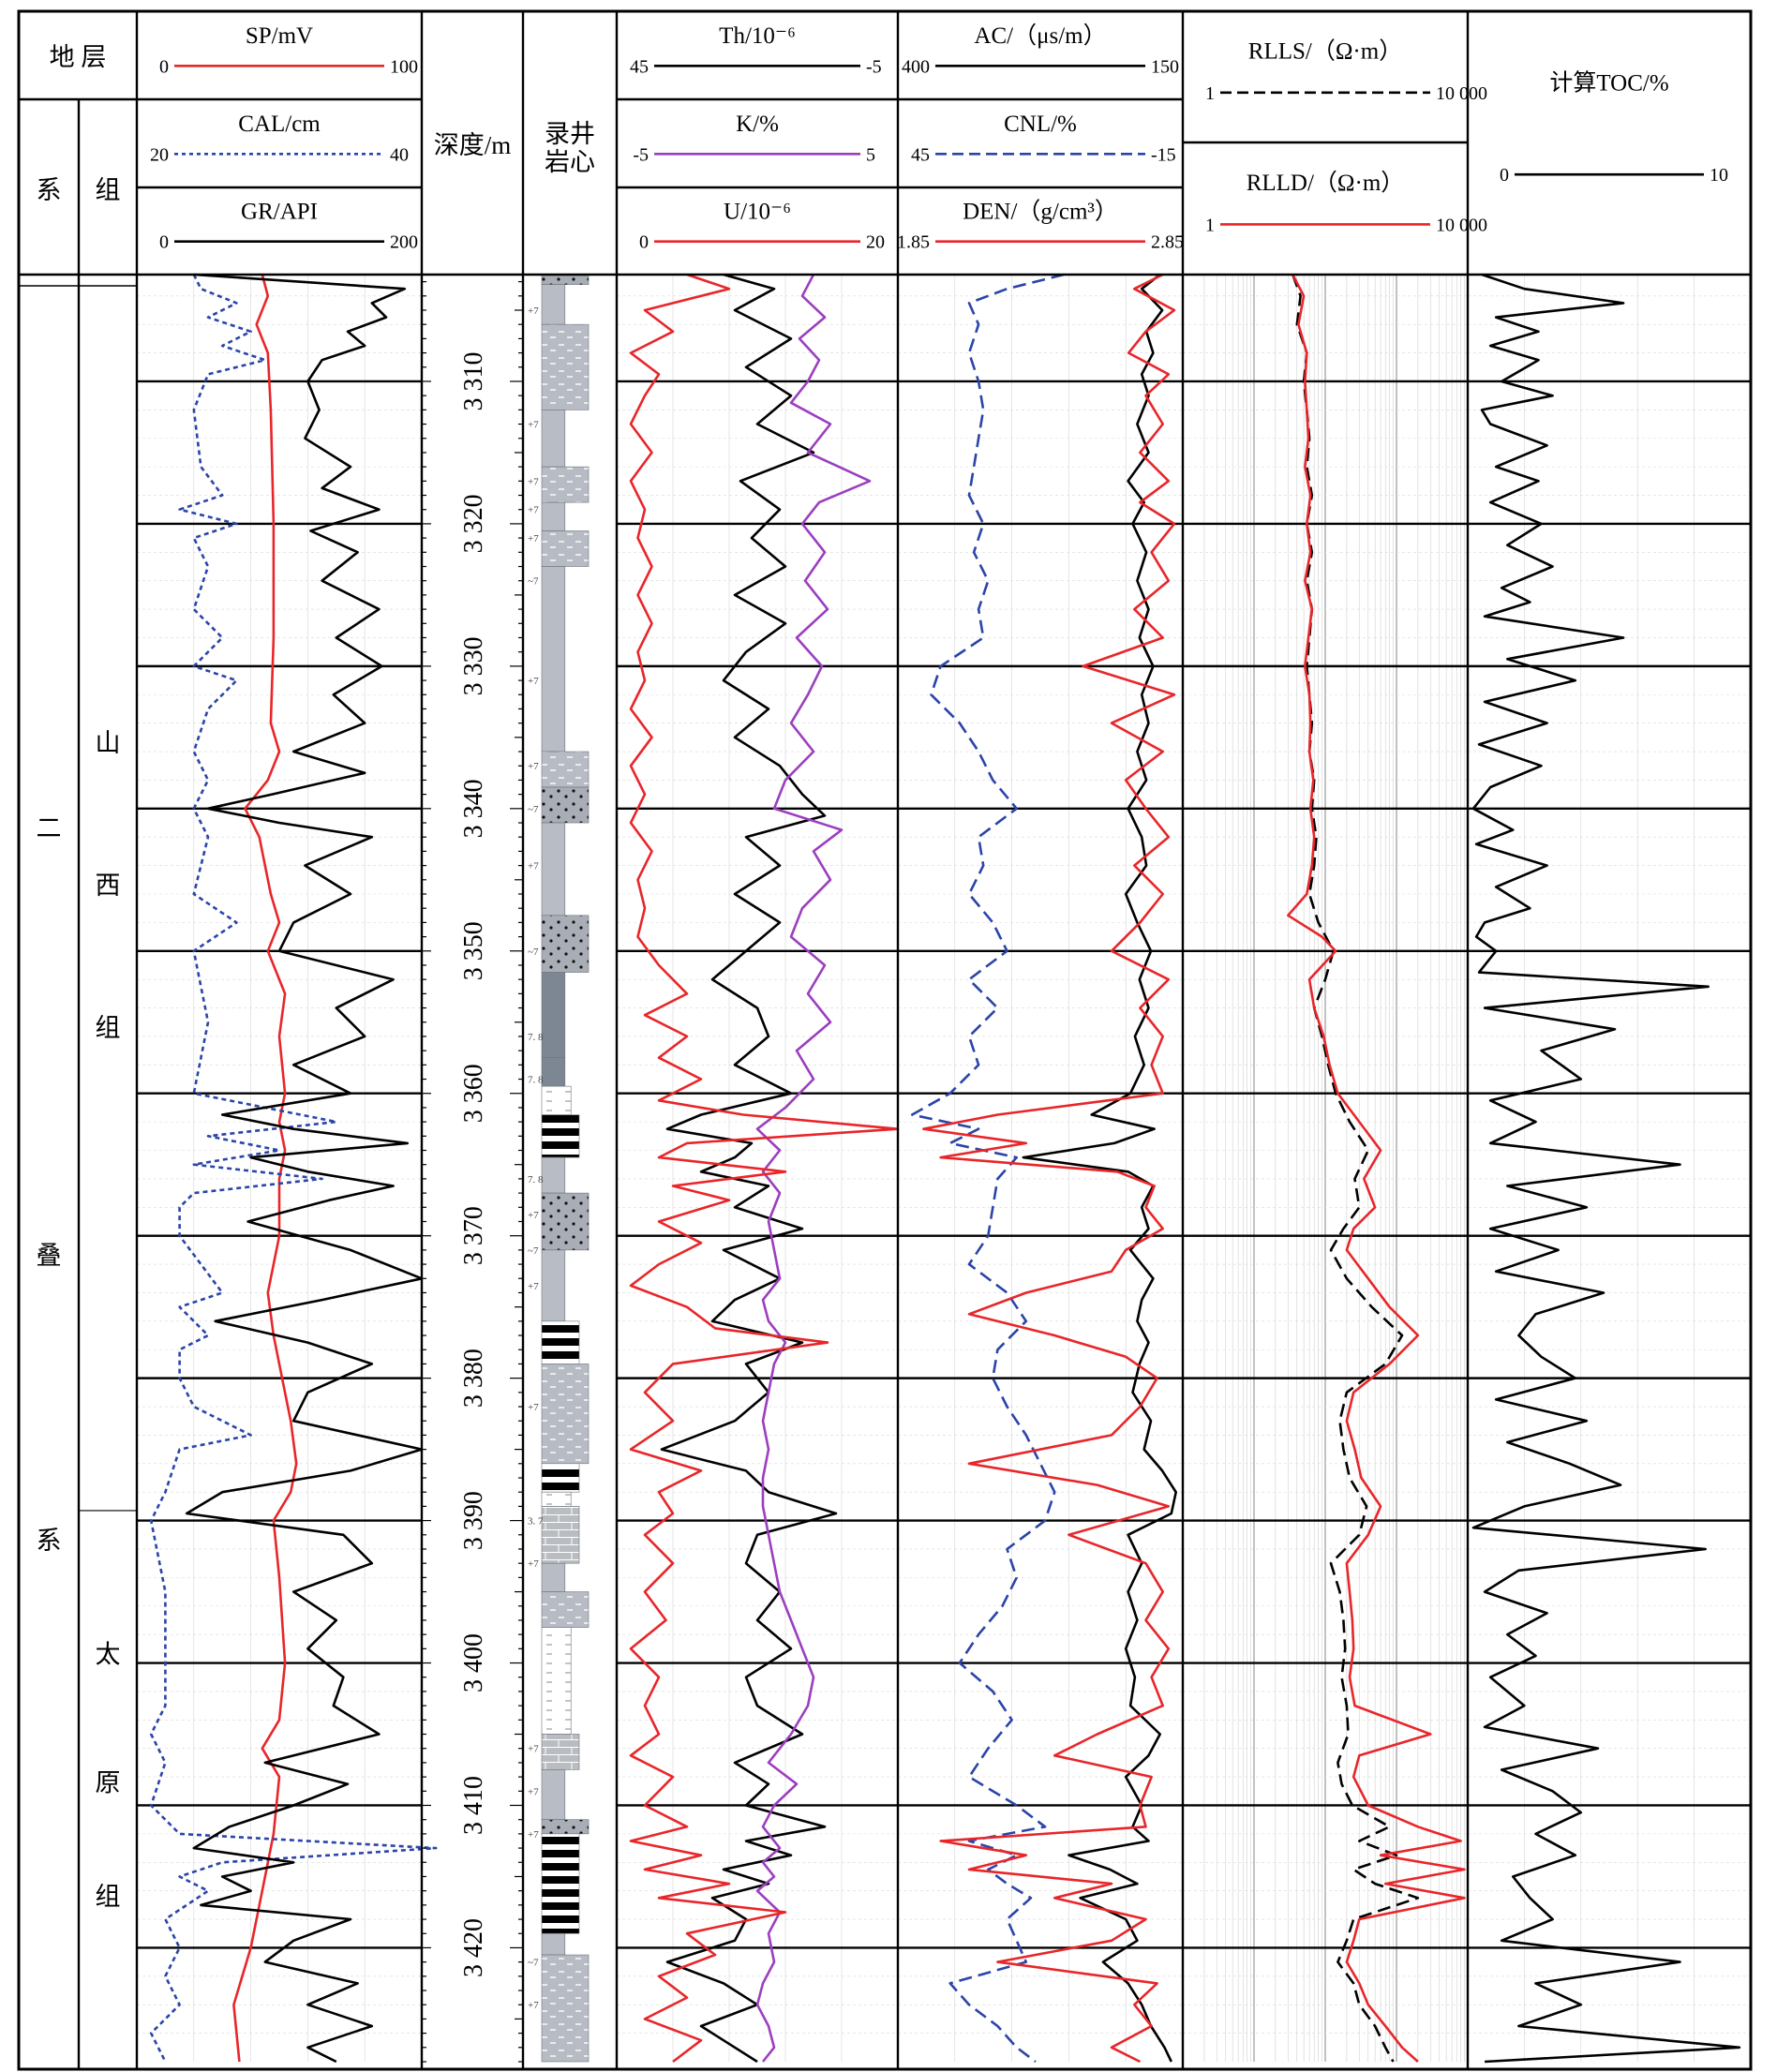 Image resolution: width=1777 pixels, height=2072 pixels. Describe the element at coordinates (757, 36) in the screenshot. I see `curve-name-1-0: Th/10⁻⁶` at that location.